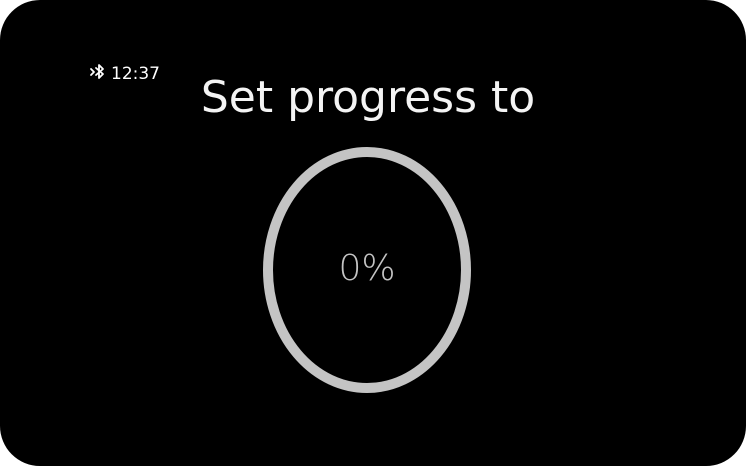 The height and width of the screenshot is (466, 746). I want to click on progress-value: 0%, so click(367, 268).